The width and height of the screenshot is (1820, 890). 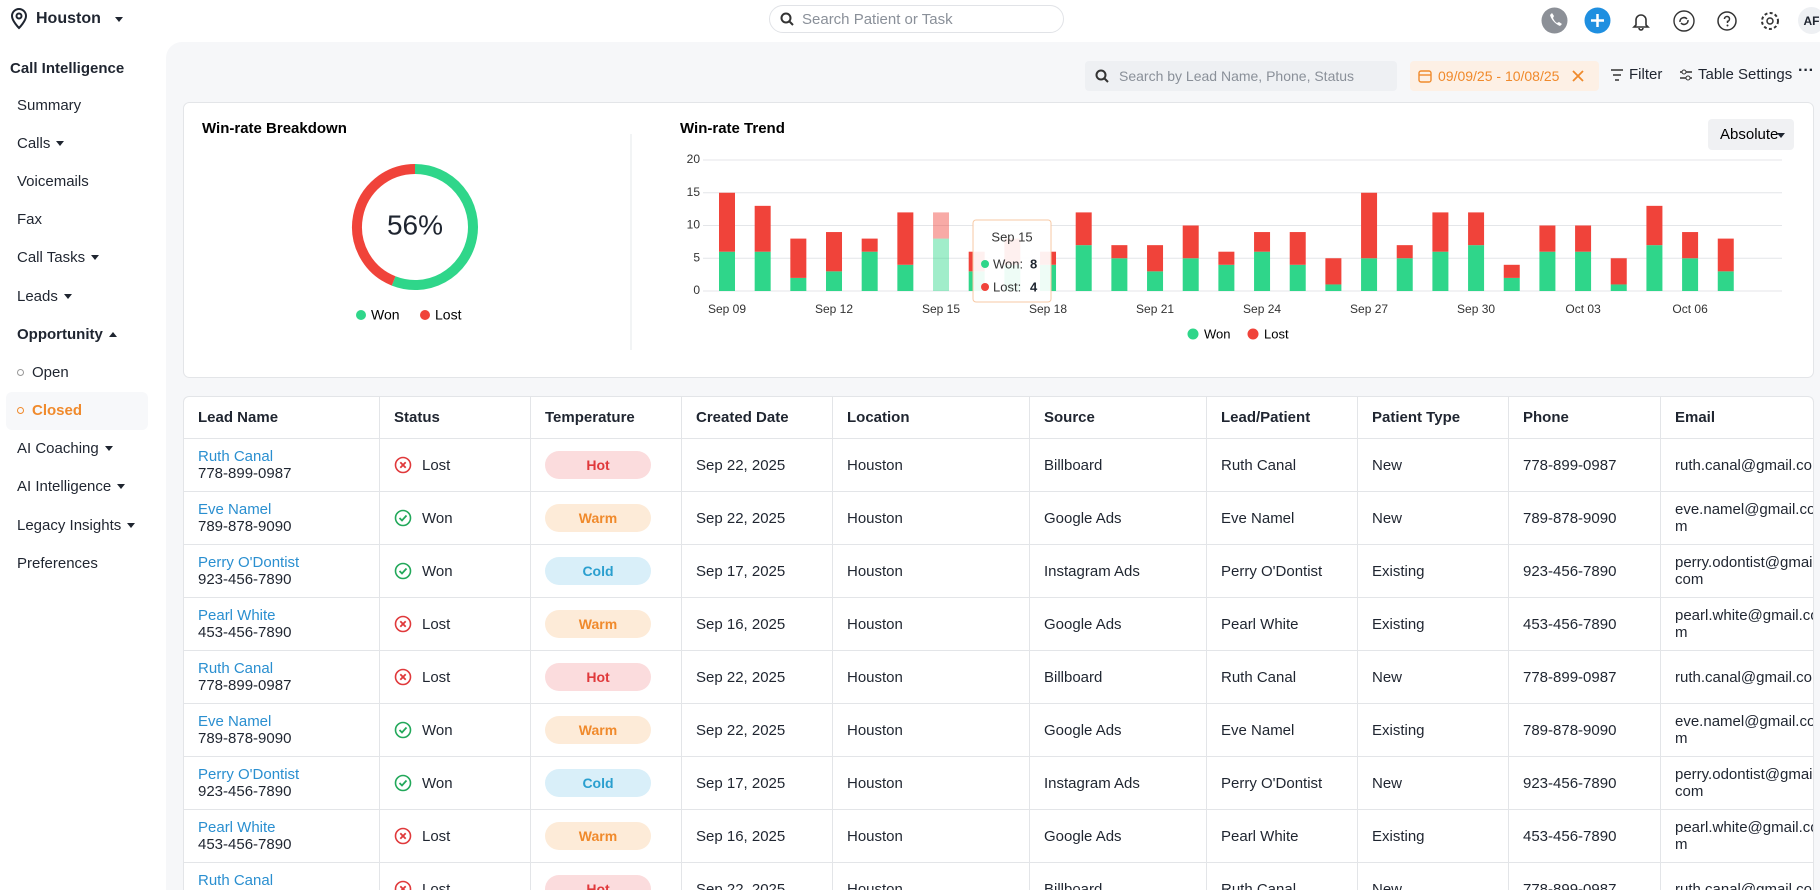 I want to click on table-cell: Sep 22, 2025, so click(x=757, y=518).